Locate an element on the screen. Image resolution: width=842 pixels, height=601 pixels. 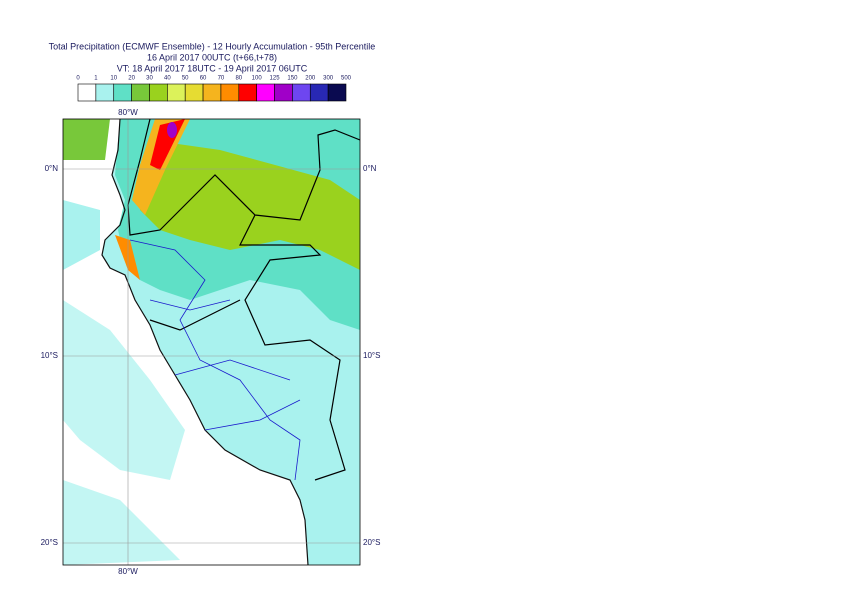
legend-label: 300 is located at coordinates (328, 79).